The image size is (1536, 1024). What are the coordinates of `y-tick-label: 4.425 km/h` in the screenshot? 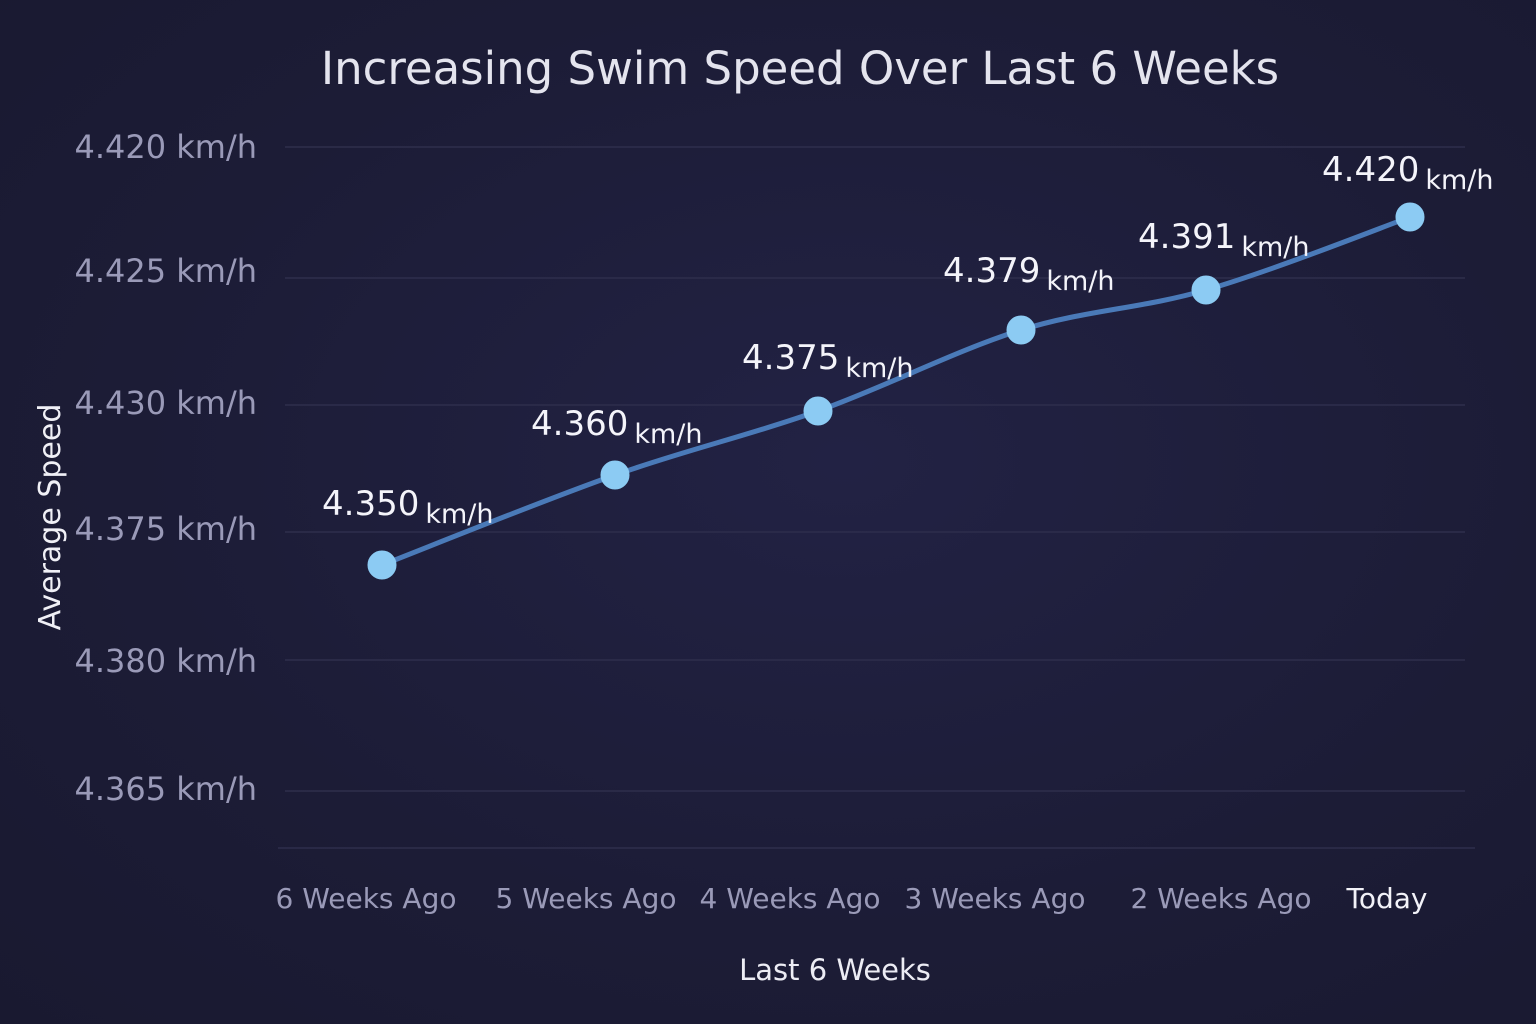 It's located at (165, 271).